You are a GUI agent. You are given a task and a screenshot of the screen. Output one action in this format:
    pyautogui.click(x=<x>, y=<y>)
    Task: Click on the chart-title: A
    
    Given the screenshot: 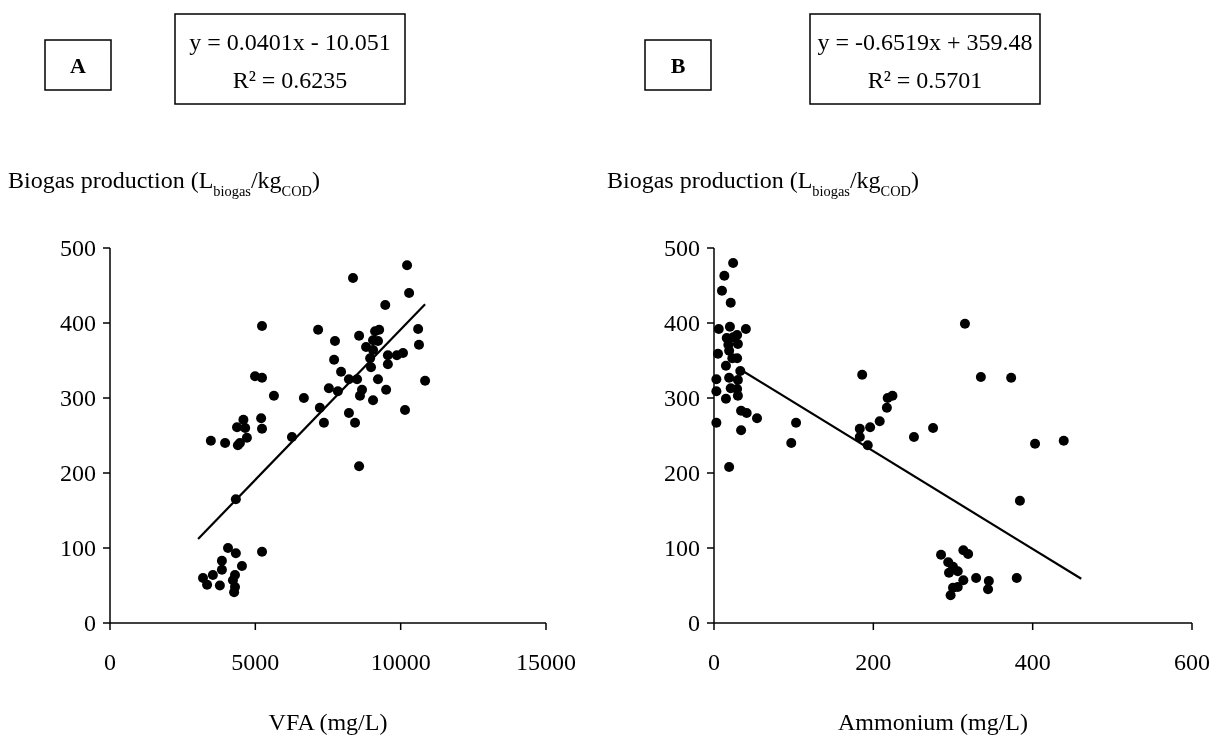 What is the action you would take?
    pyautogui.click(x=78, y=65)
    